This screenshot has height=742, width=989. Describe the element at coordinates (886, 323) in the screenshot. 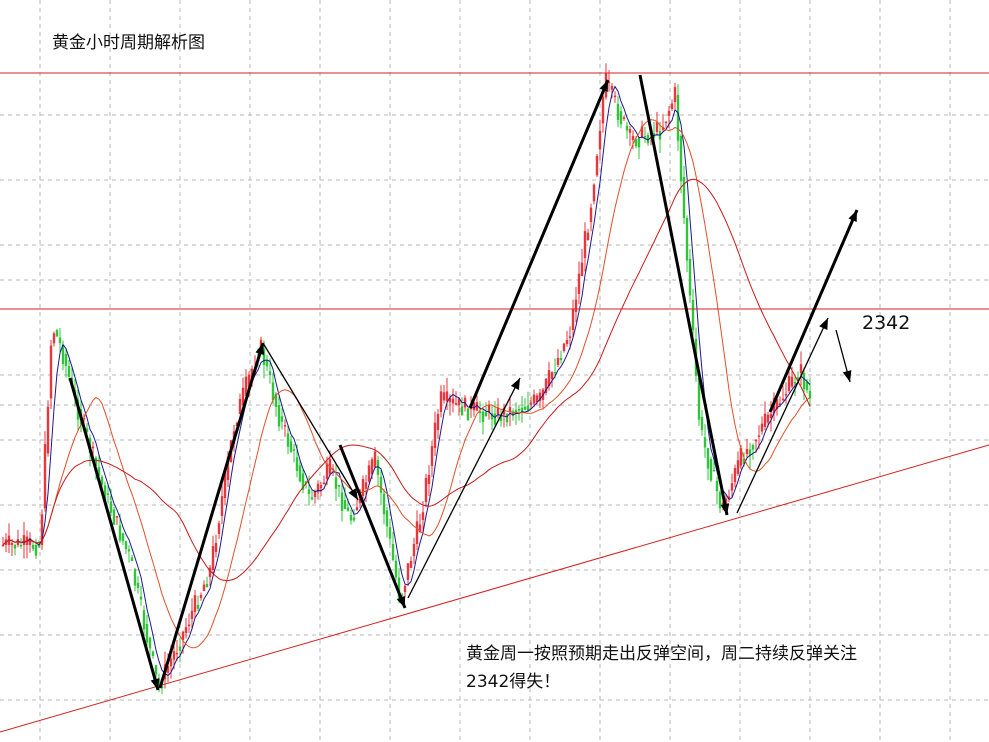

I see `resistance-level-label: 2342` at that location.